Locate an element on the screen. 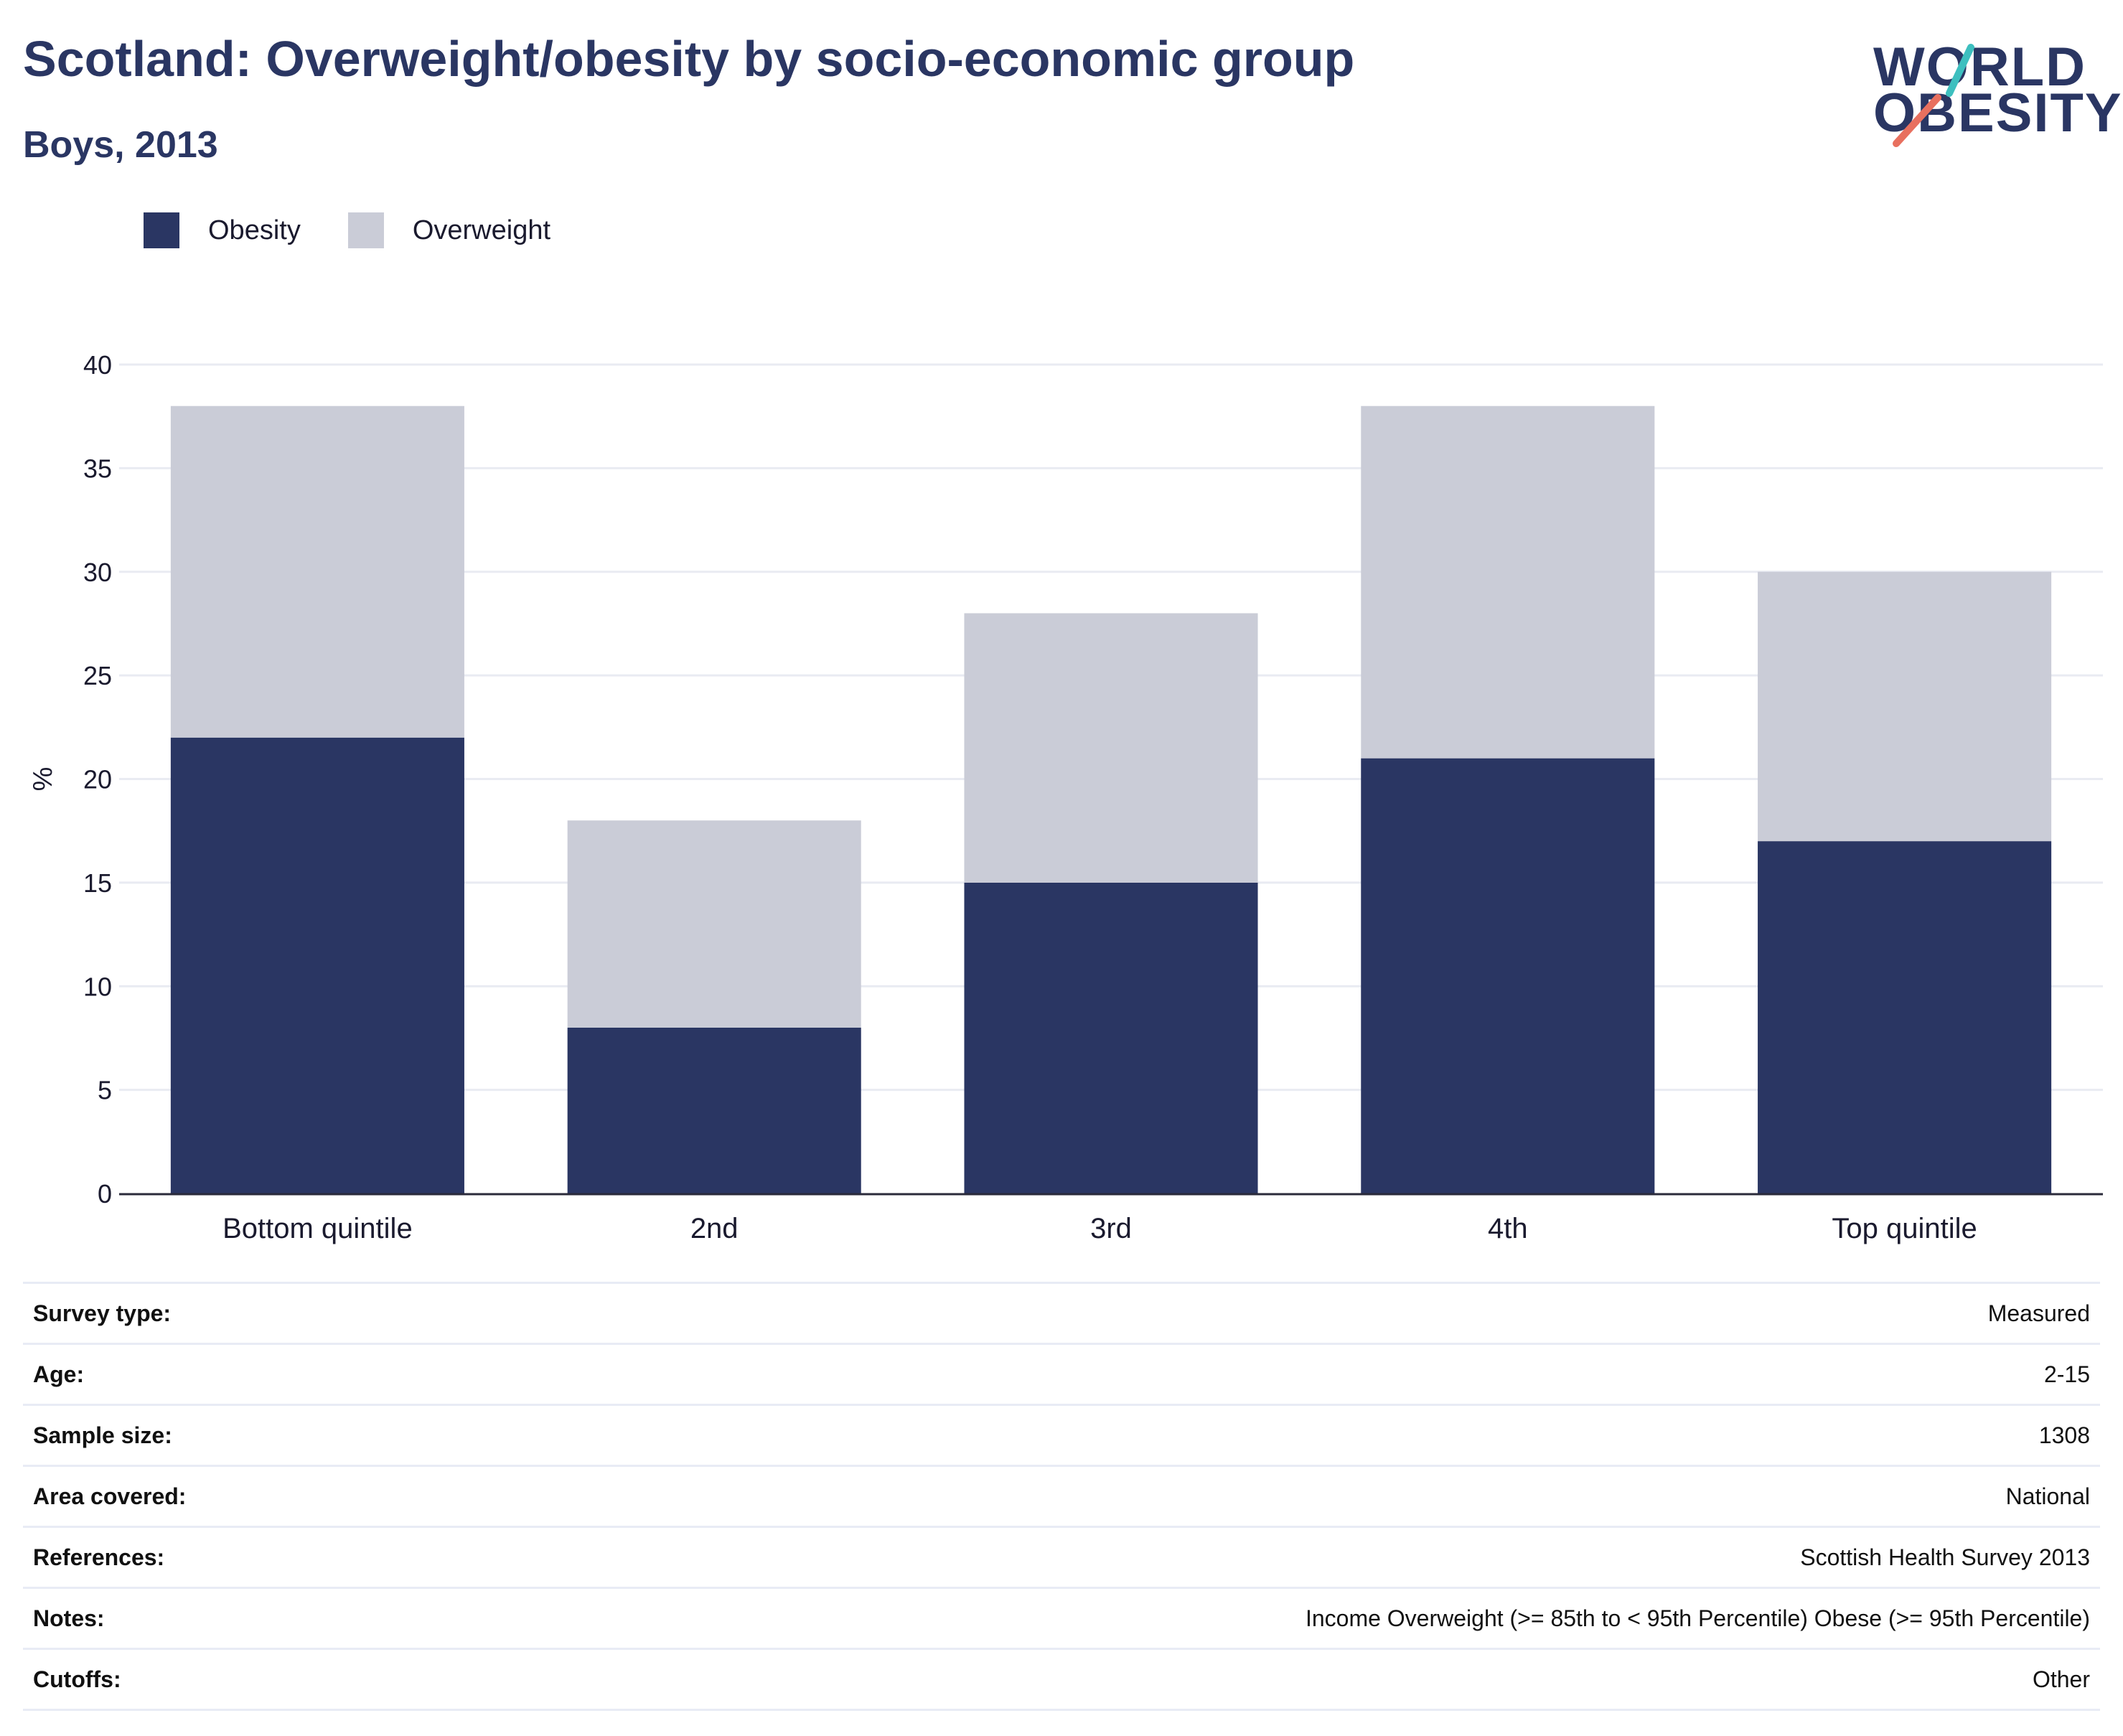 This screenshot has width=2123, height=1736. y-tick-label: 35 is located at coordinates (97, 468).